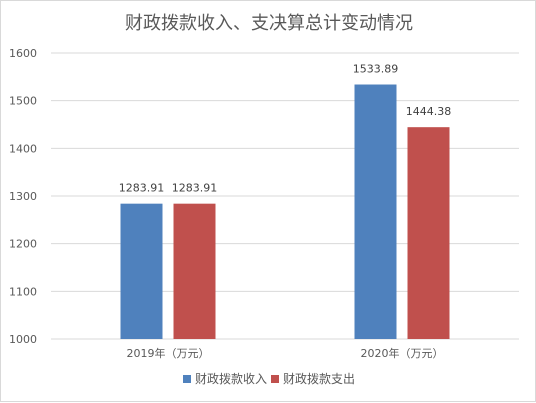 Image resolution: width=536 pixels, height=403 pixels. I want to click on y-tick-label: 1100, so click(23, 291).